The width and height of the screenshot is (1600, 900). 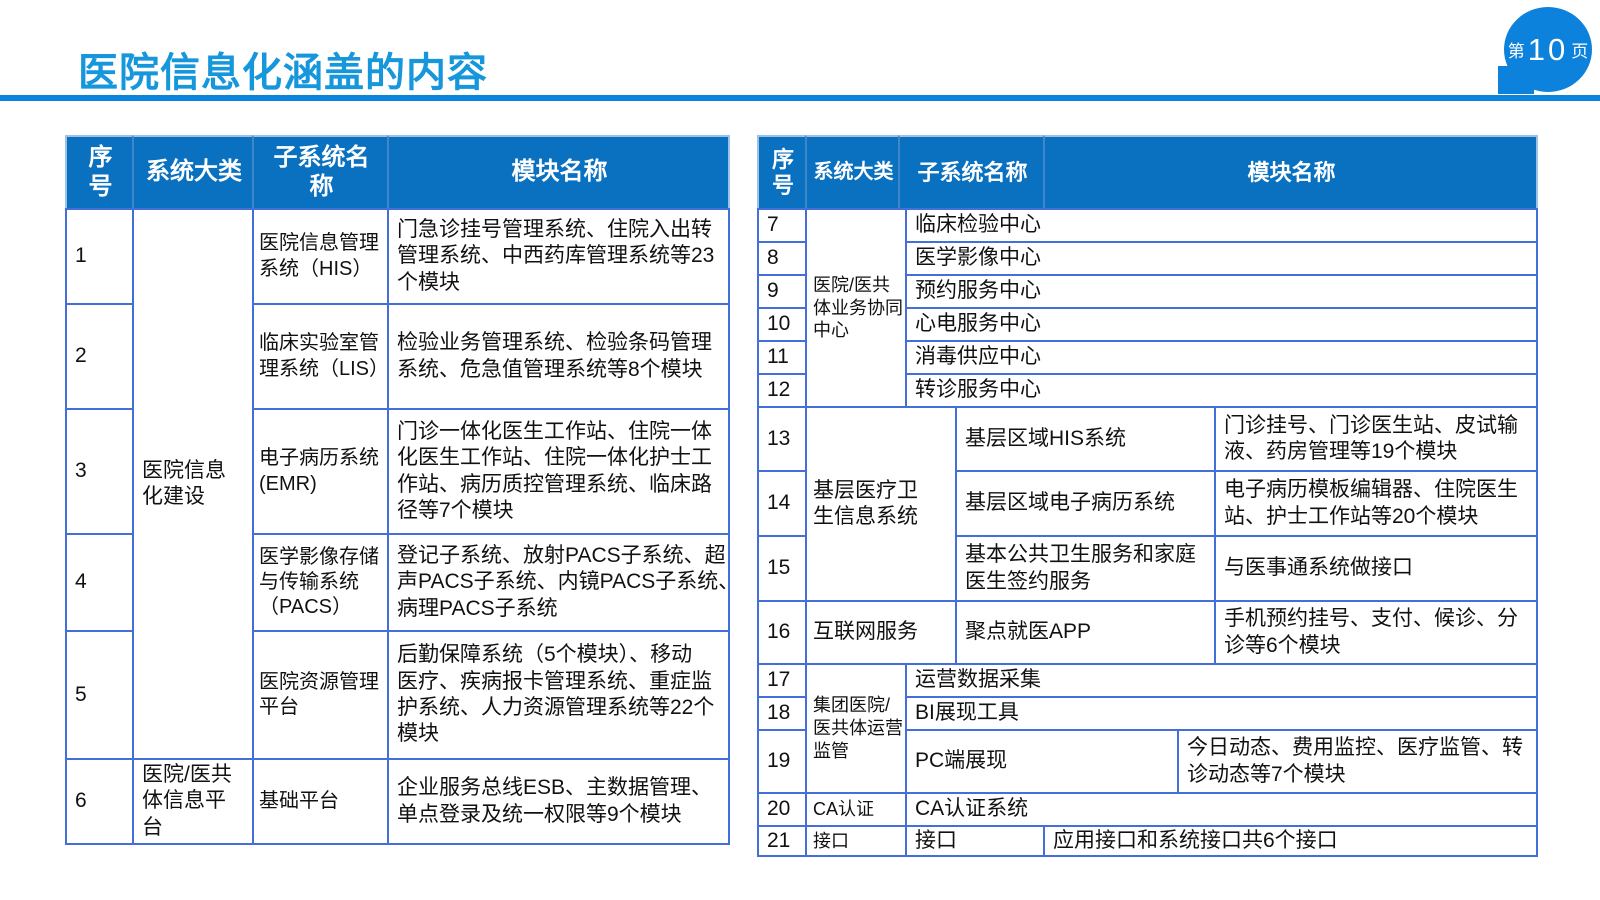 What do you see at coordinates (1041, 760) in the screenshot?
I see `subsystem-cell: PC端展现` at bounding box center [1041, 760].